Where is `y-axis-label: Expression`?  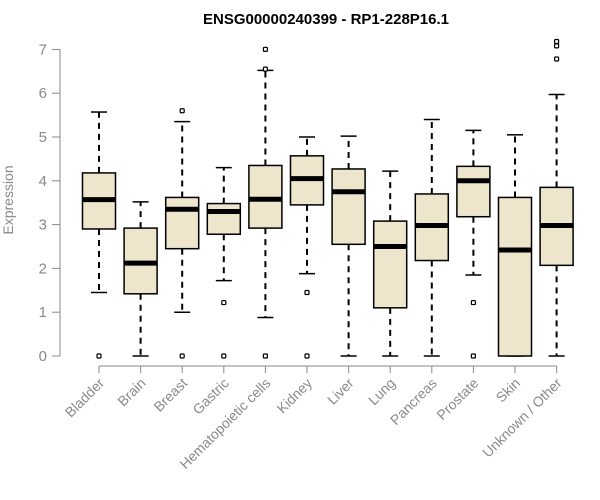 y-axis-label: Expression is located at coordinates (8, 199).